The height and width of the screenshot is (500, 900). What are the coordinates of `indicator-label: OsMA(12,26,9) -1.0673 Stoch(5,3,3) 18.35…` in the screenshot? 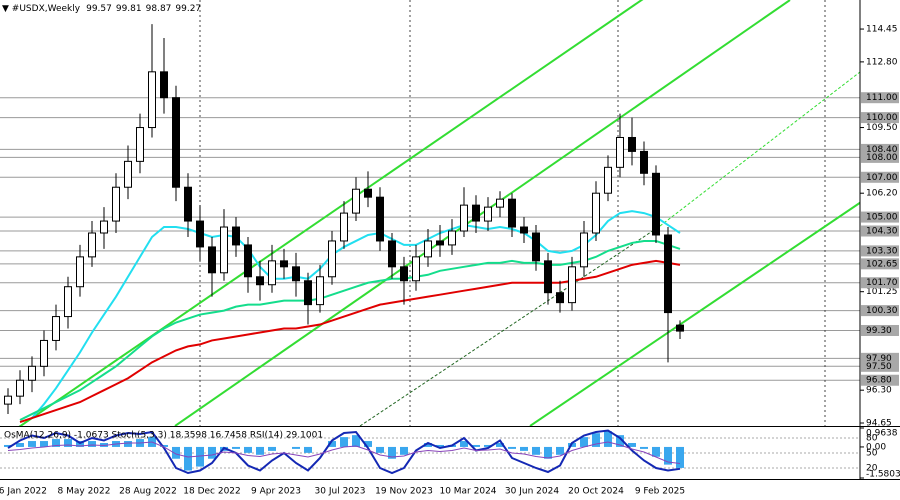 It's located at (163, 436).